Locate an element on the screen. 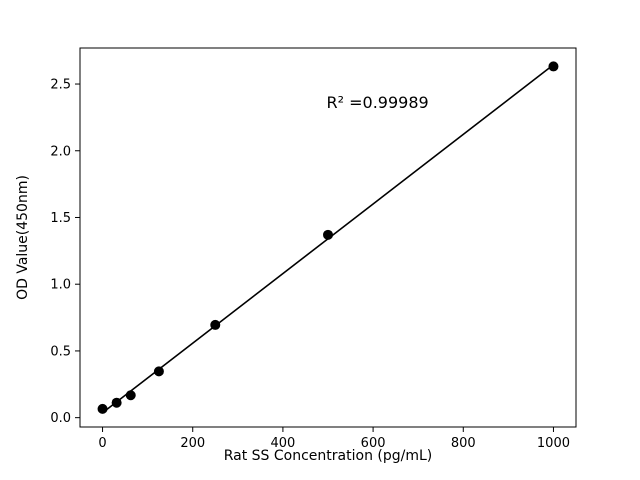 This screenshot has height=480, width=640. x-axis-label: Rat SS Concentration (pg/mL) is located at coordinates (328, 456).